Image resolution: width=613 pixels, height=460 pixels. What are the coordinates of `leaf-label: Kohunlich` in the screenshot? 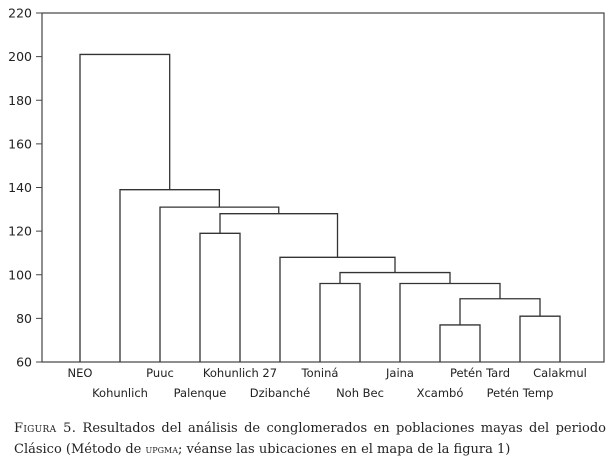 It's located at (120, 393).